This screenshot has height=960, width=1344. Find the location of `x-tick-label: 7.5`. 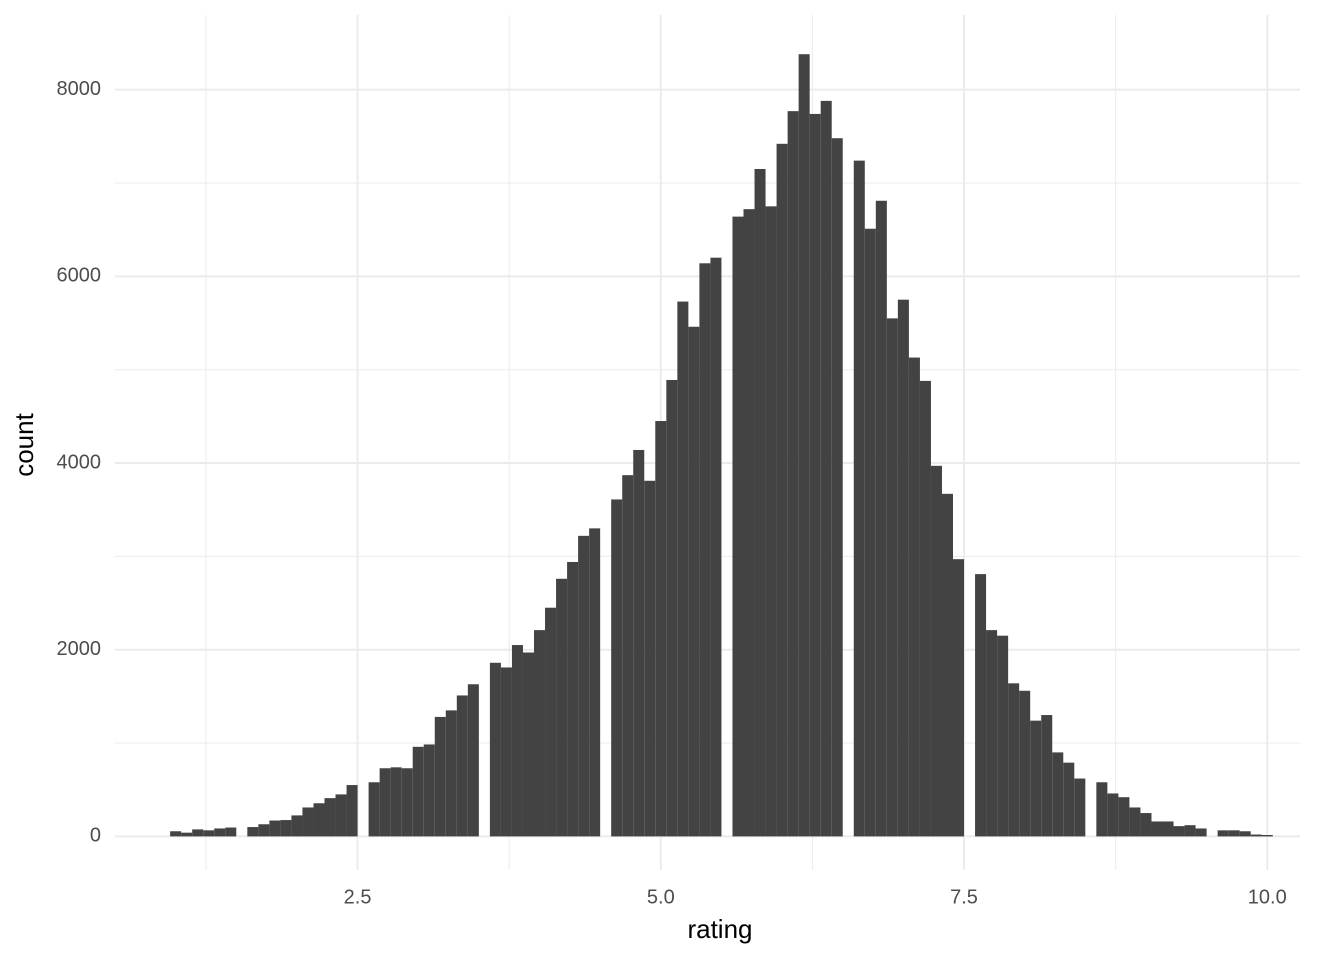

x-tick-label: 7.5 is located at coordinates (964, 897).